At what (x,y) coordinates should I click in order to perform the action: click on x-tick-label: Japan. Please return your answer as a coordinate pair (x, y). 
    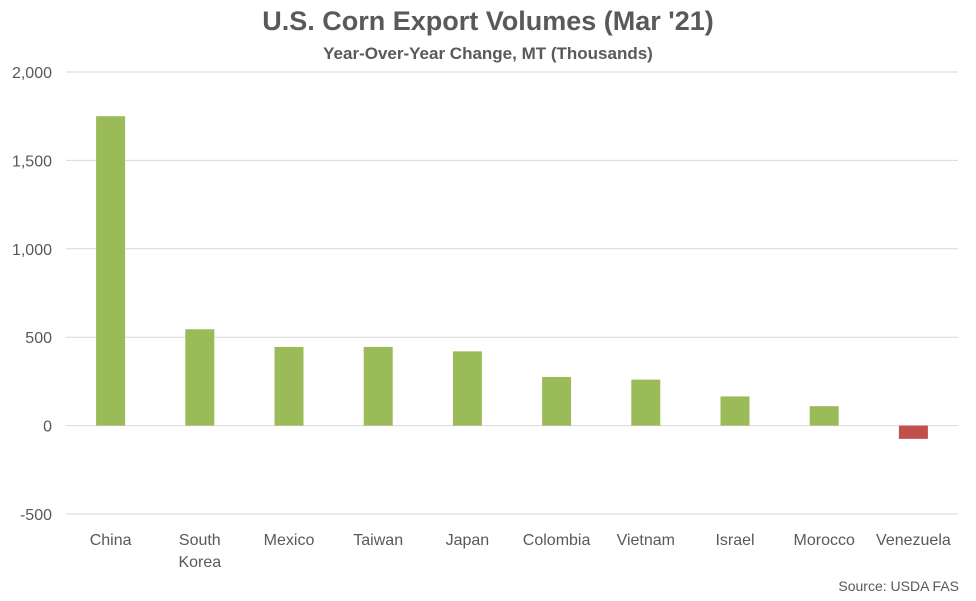
    Looking at the image, I should click on (468, 540).